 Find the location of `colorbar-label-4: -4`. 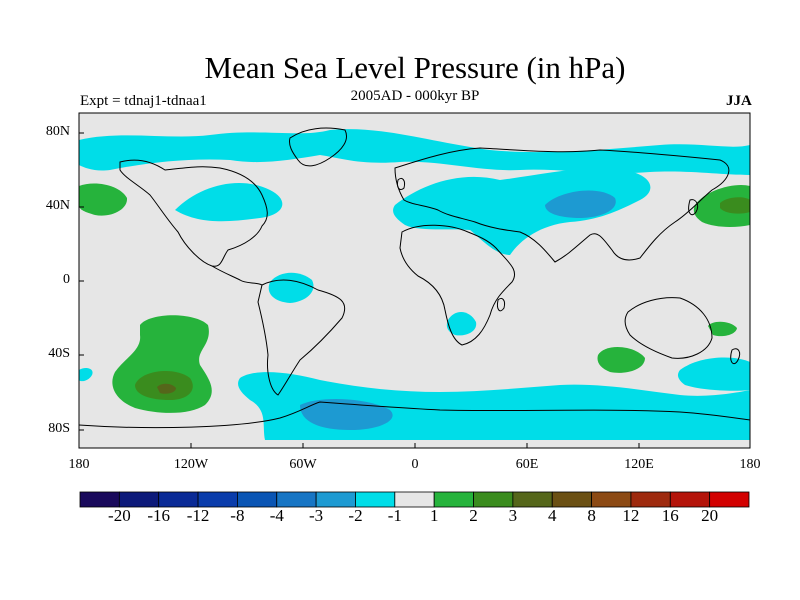

colorbar-label-4: -4 is located at coordinates (276, 515).